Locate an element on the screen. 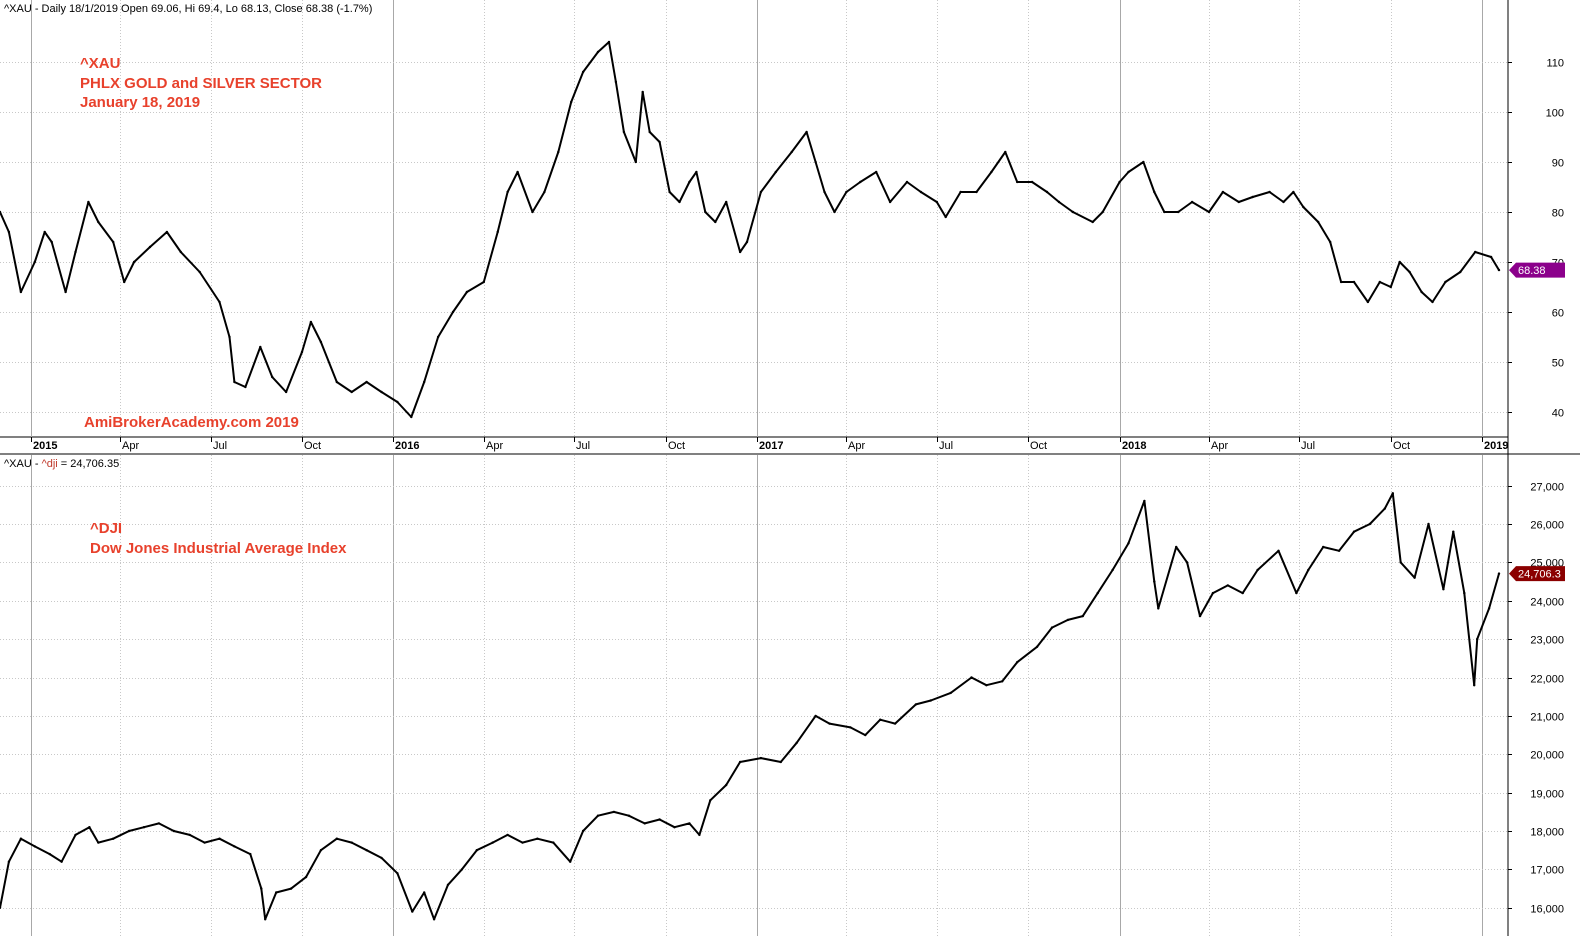  dji-last-value-label: 24,706.3 is located at coordinates (1539, 575).